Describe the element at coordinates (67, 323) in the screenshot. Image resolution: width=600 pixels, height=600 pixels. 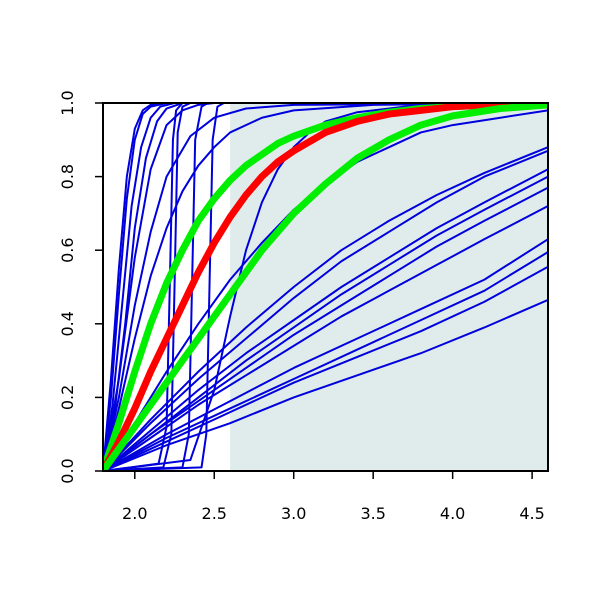
I see `y-tick-label: 0.4` at that location.